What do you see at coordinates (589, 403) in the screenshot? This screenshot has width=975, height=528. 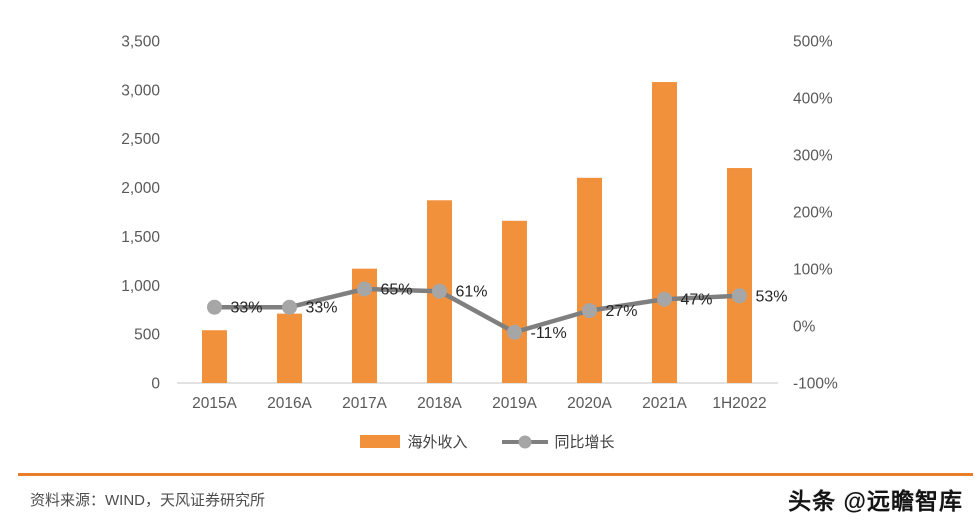 I see `x-axis-label-2020A: 2020A` at bounding box center [589, 403].